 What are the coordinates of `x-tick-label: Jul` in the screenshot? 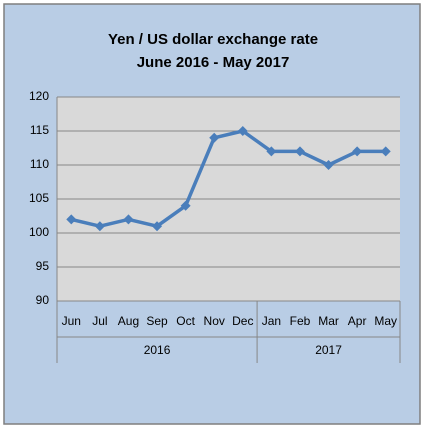 It's located at (99, 321).